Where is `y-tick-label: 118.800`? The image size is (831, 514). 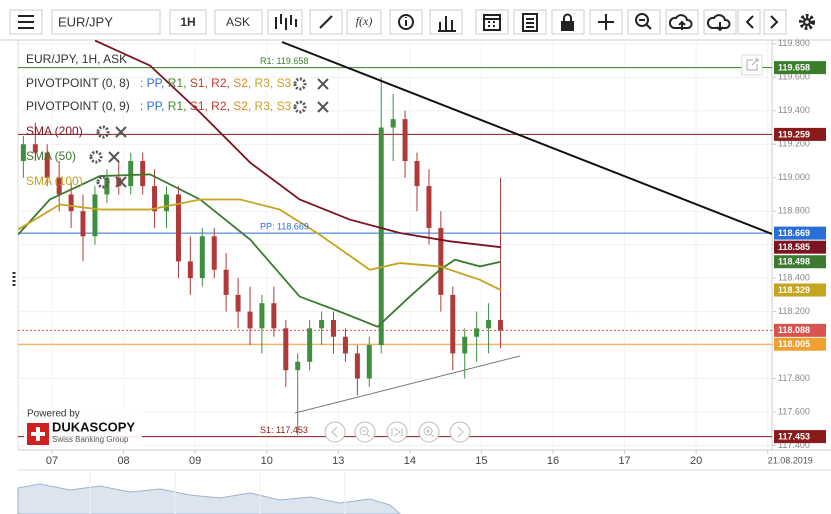
y-tick-label: 118.800 is located at coordinates (794, 211).